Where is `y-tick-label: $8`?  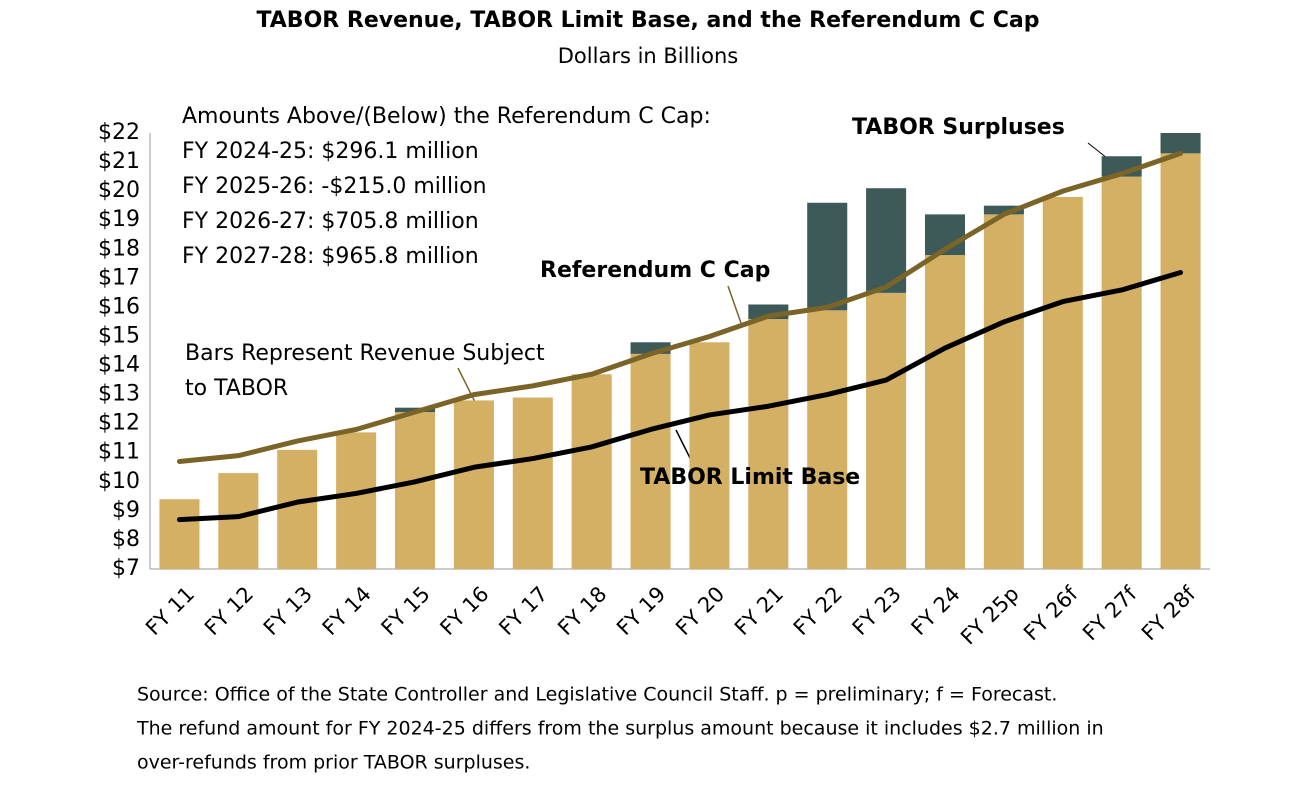
y-tick-label: $8 is located at coordinates (126, 539).